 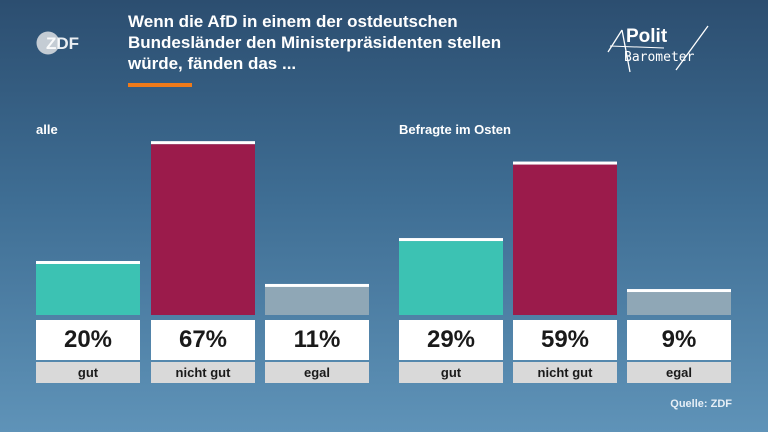 What do you see at coordinates (679, 303) in the screenshot?
I see `bar-osten-egal` at bounding box center [679, 303].